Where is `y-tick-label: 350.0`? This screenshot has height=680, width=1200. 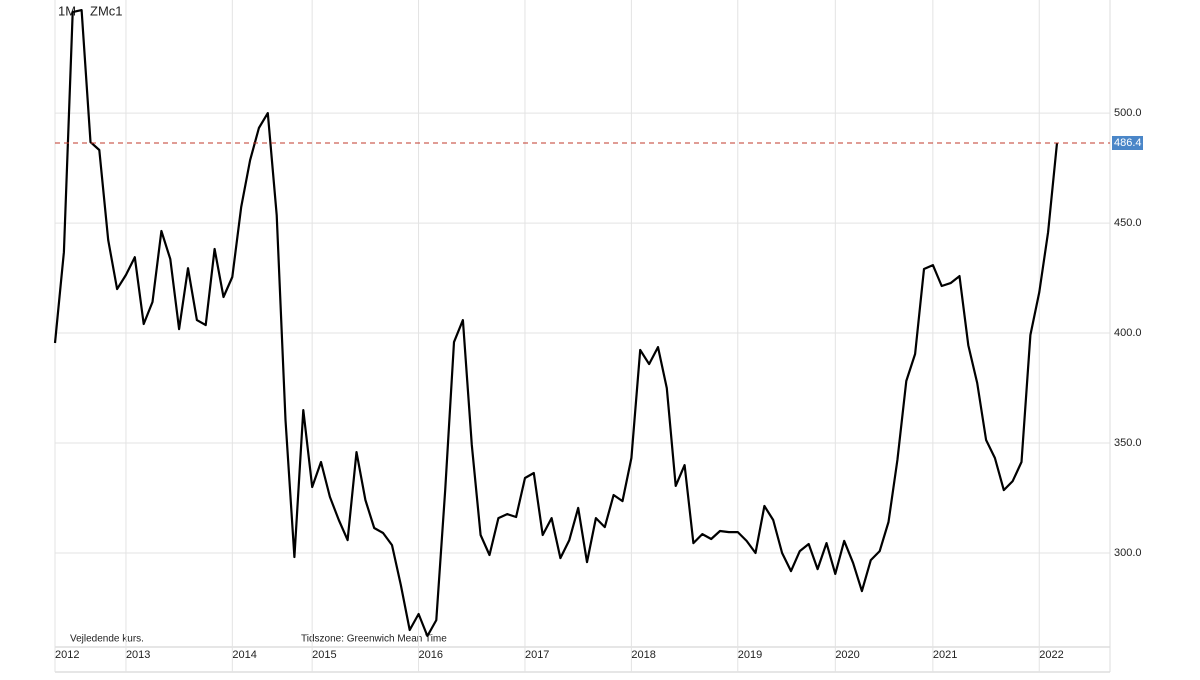
y-tick-label: 350.0 is located at coordinates (1128, 443).